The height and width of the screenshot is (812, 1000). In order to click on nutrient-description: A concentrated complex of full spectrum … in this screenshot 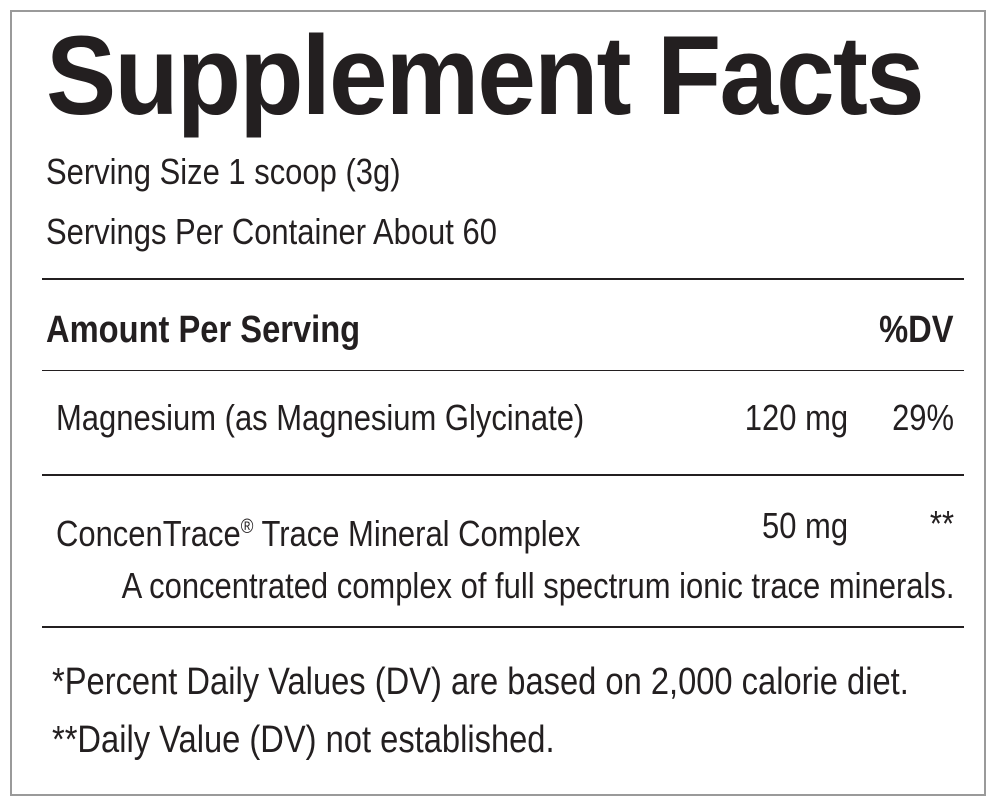, I will do `click(537, 585)`.